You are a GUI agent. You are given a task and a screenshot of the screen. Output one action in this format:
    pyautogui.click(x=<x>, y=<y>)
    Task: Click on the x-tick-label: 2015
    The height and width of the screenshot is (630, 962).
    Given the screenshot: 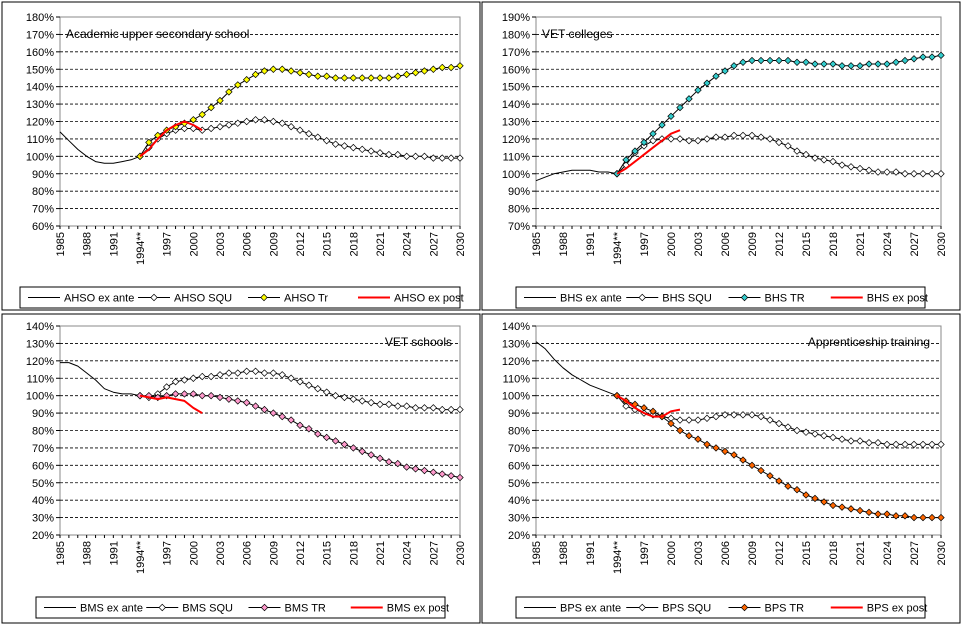 What is the action you would take?
    pyautogui.click(x=807, y=244)
    